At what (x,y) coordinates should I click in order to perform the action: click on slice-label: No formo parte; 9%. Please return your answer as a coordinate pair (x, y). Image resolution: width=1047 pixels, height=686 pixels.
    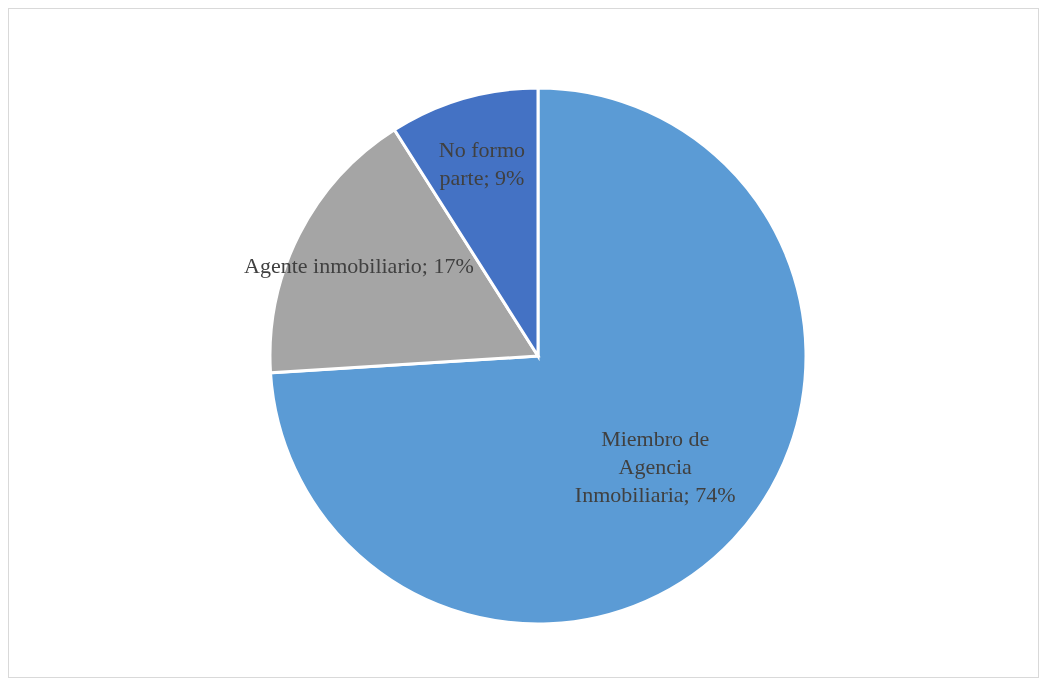
    Looking at the image, I should click on (481, 163).